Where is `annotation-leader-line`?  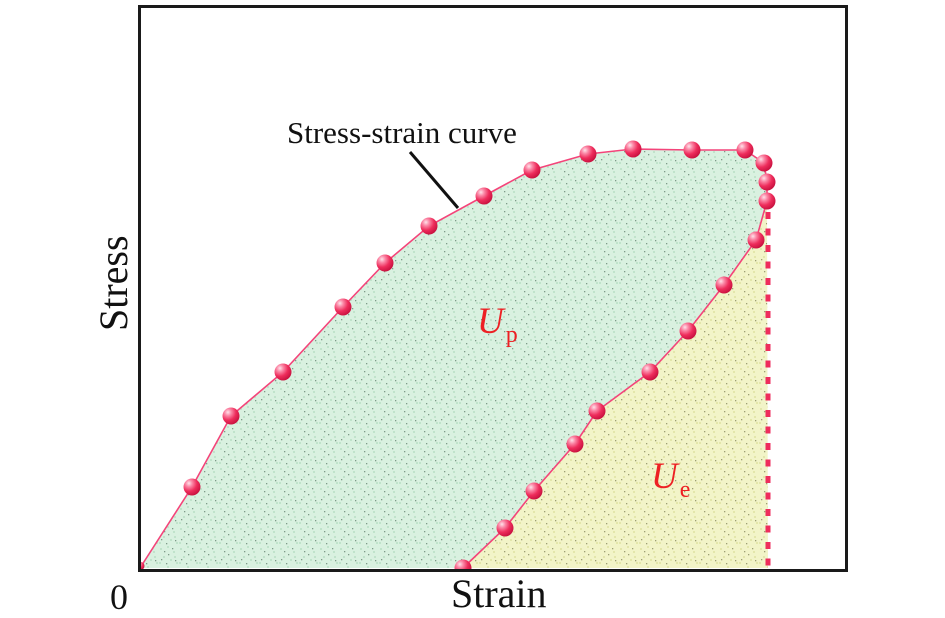
annotation-leader-line is located at coordinates (434, 180).